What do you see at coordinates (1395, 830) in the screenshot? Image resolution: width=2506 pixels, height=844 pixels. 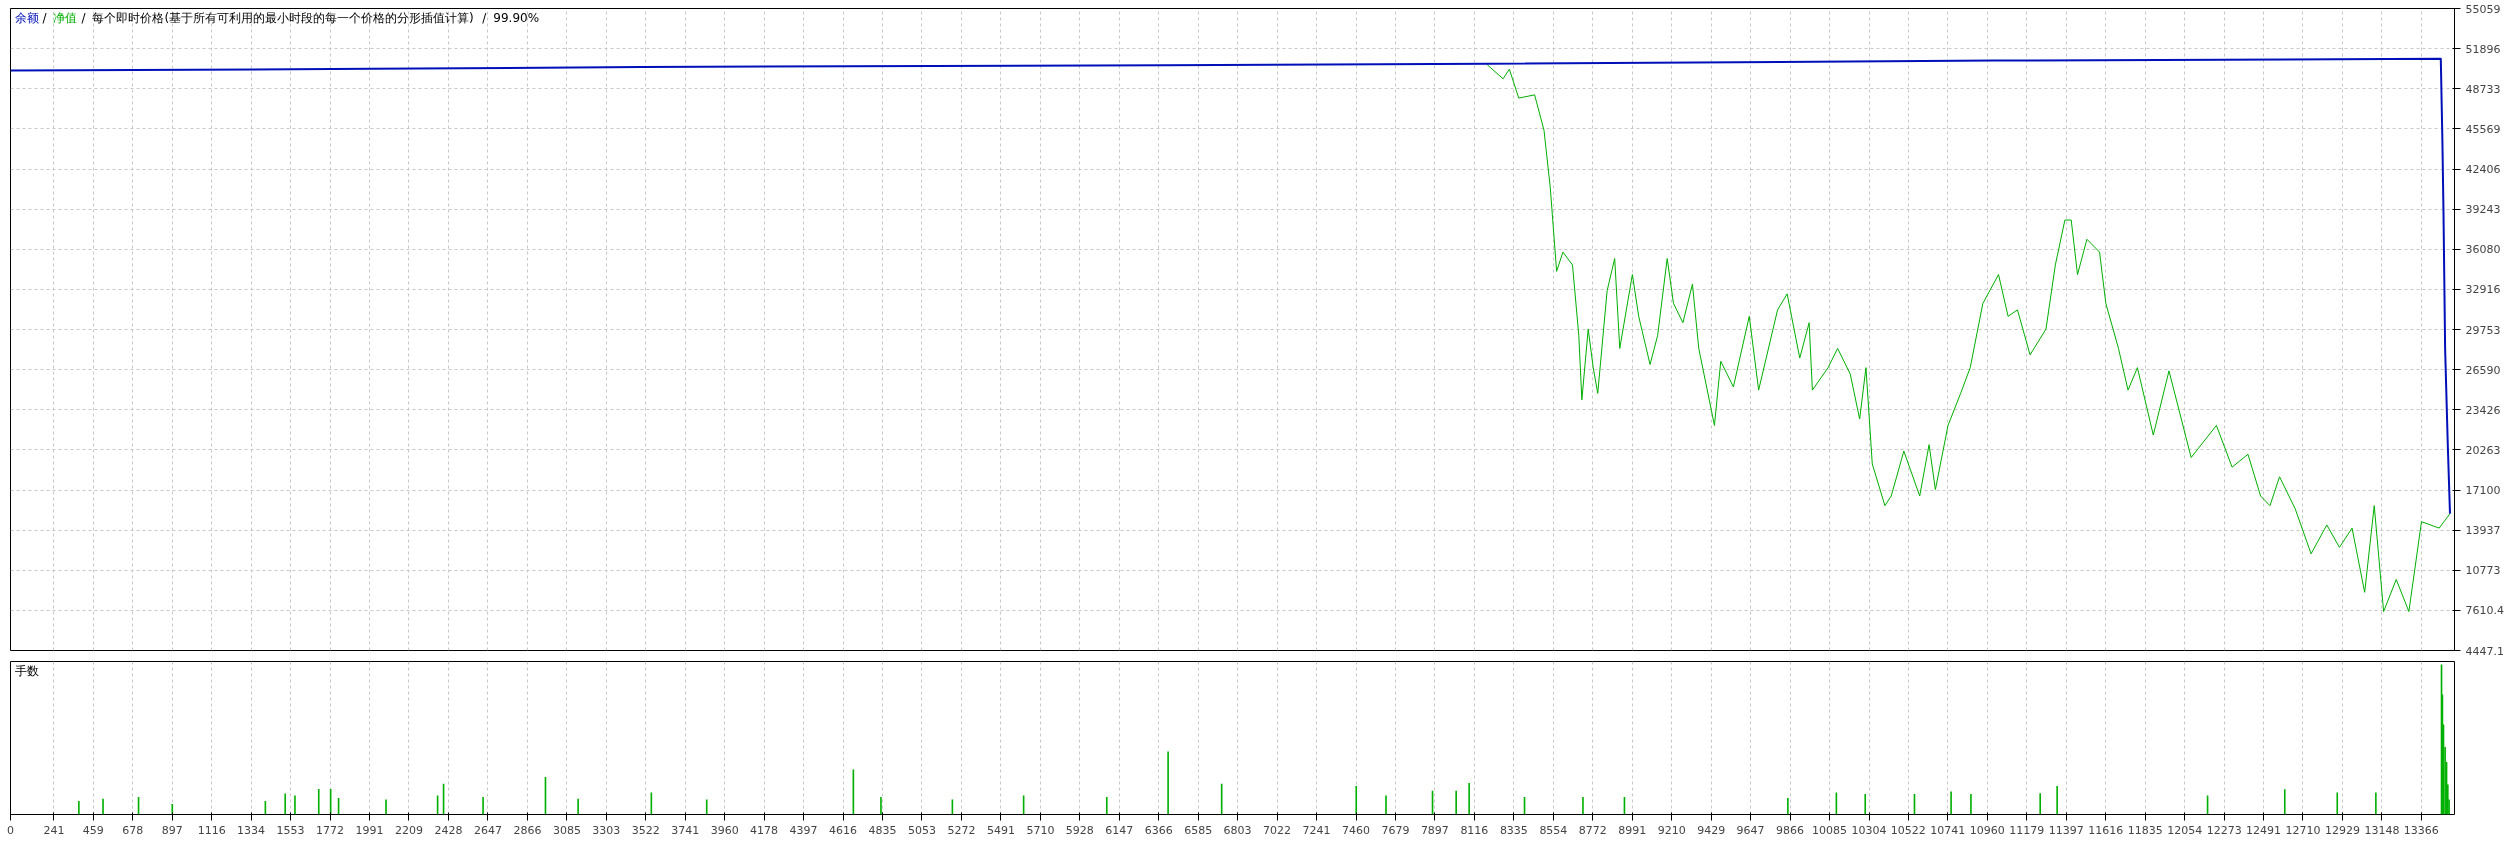 I see `x-tick-label: 7679` at bounding box center [1395, 830].